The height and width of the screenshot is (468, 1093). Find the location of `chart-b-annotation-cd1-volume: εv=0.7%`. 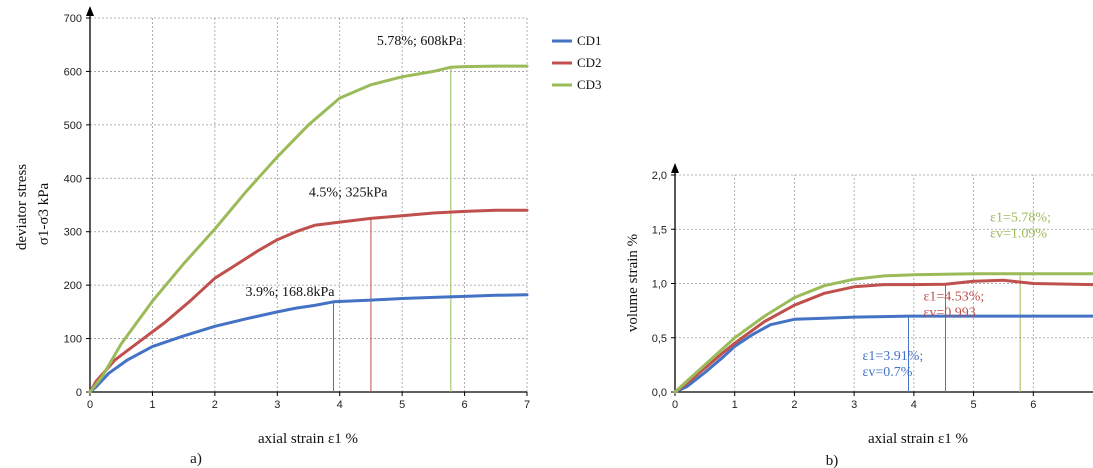

chart-b-annotation-cd1-volume: εv=0.7% is located at coordinates (887, 372).